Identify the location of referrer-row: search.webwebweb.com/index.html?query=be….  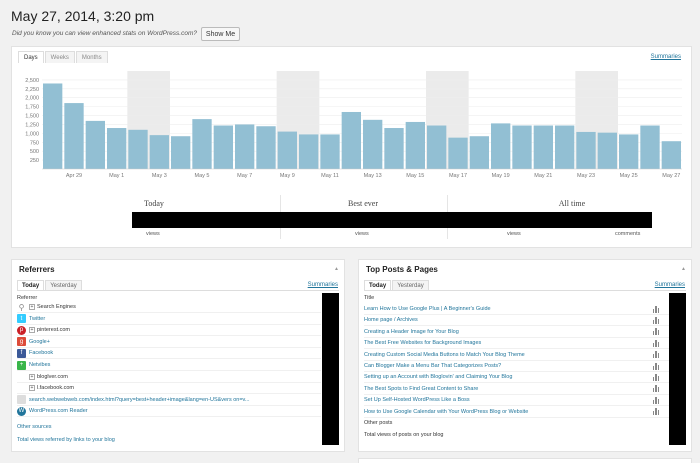
(169, 400).